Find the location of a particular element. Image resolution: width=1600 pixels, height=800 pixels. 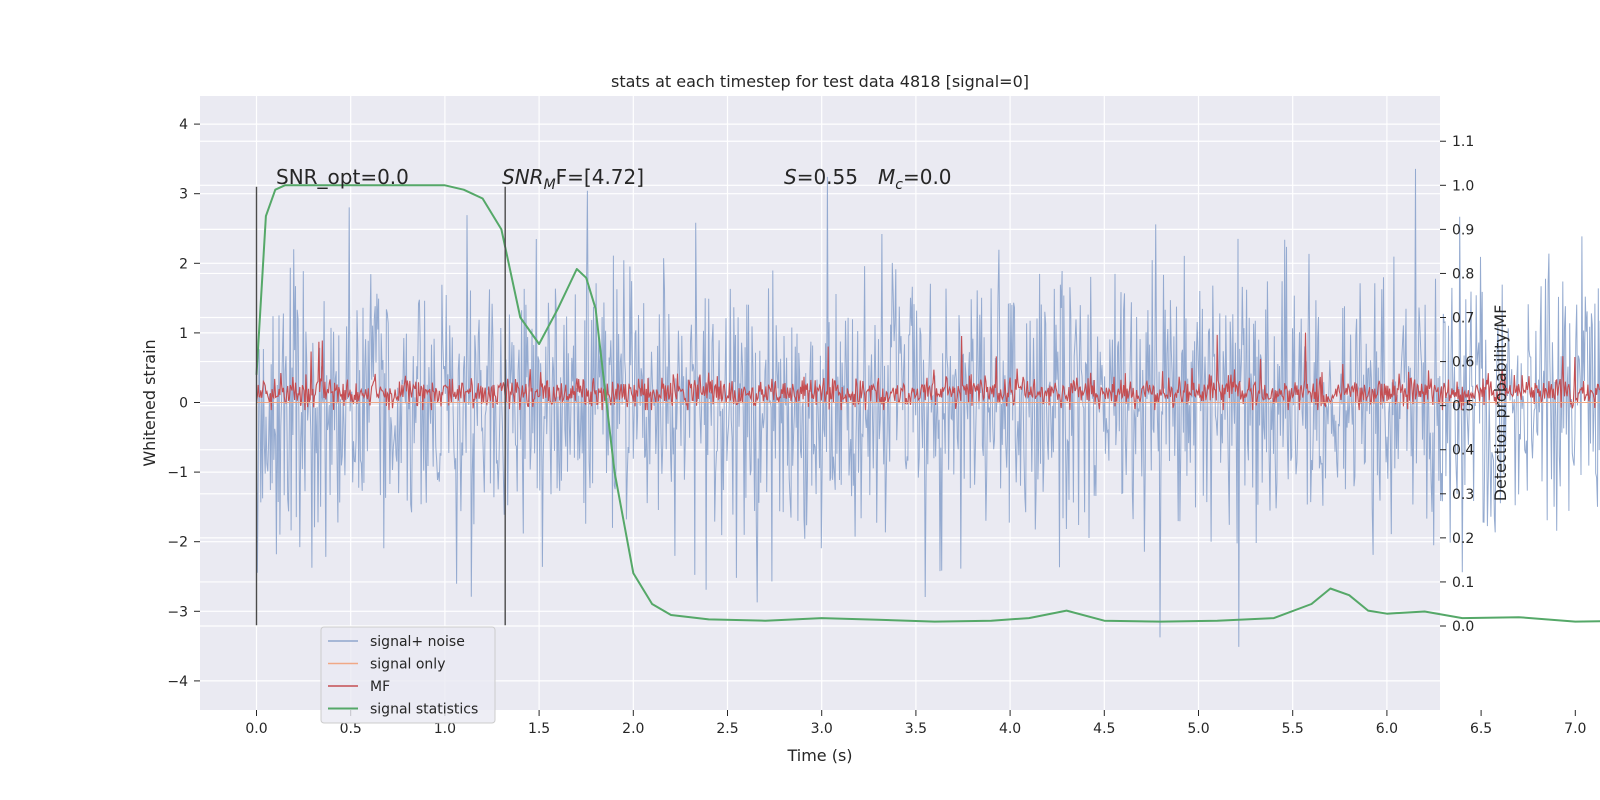

series-mf is located at coordinates (927, 371).